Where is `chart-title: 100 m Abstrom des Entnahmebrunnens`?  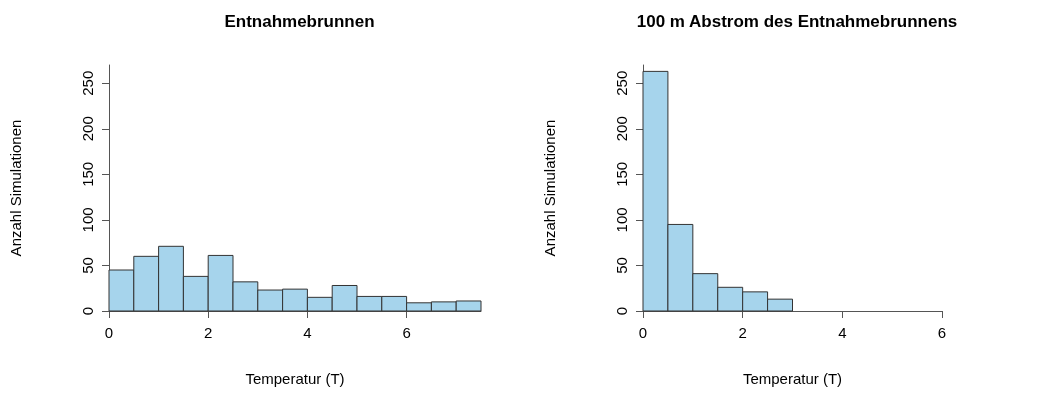 chart-title: 100 m Abstrom des Entnahmebrunnens is located at coordinates (797, 21).